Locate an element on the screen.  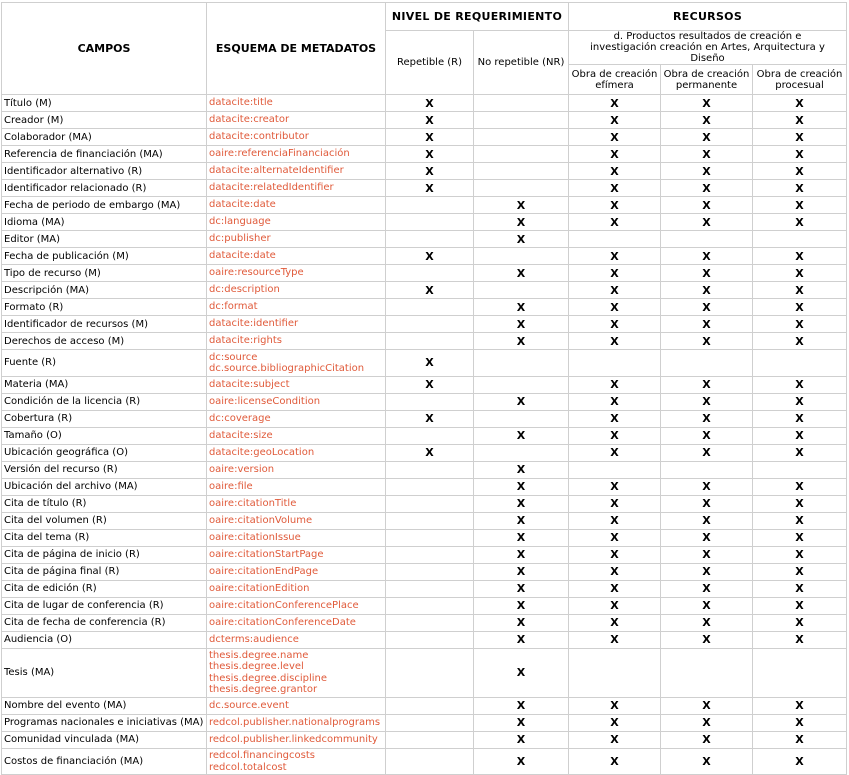
schema-cell: dc.source.event is located at coordinates (296, 705).